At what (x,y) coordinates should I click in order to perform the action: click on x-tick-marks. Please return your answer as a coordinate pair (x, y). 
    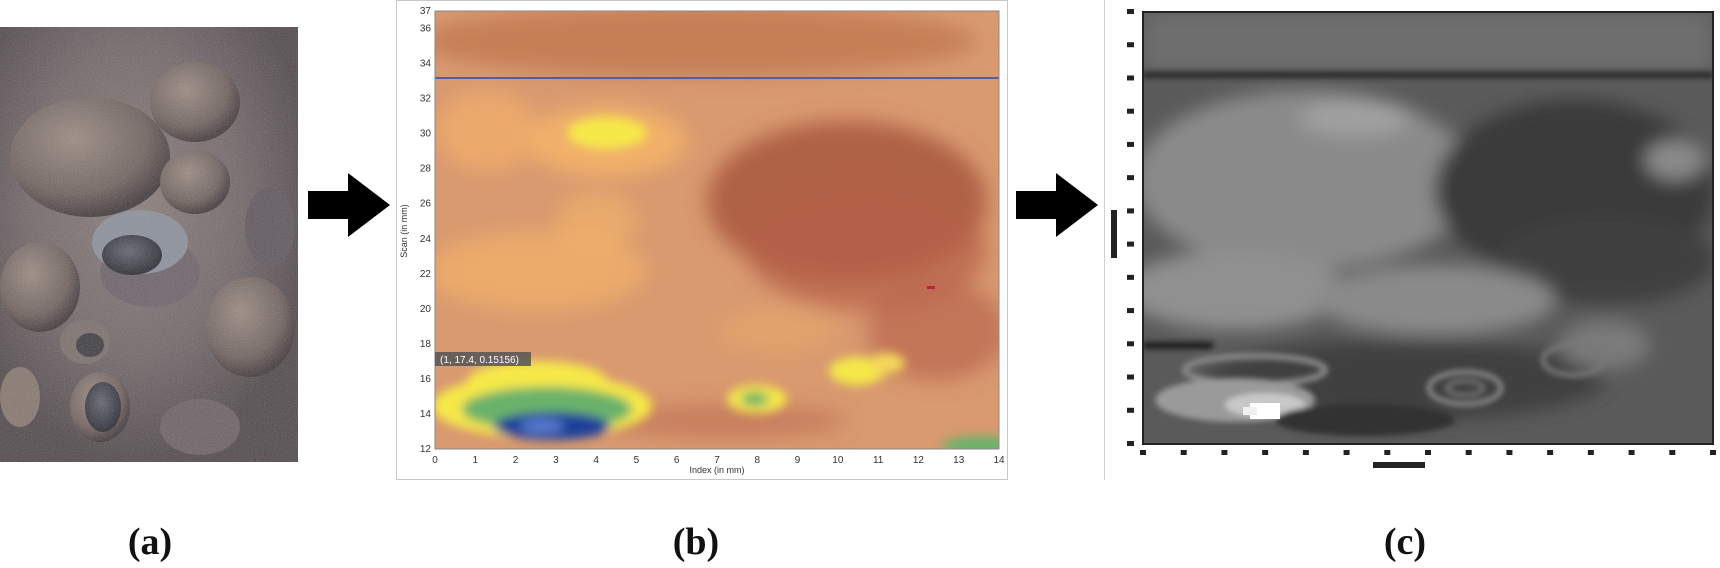
    Looking at the image, I should click on (1428, 452).